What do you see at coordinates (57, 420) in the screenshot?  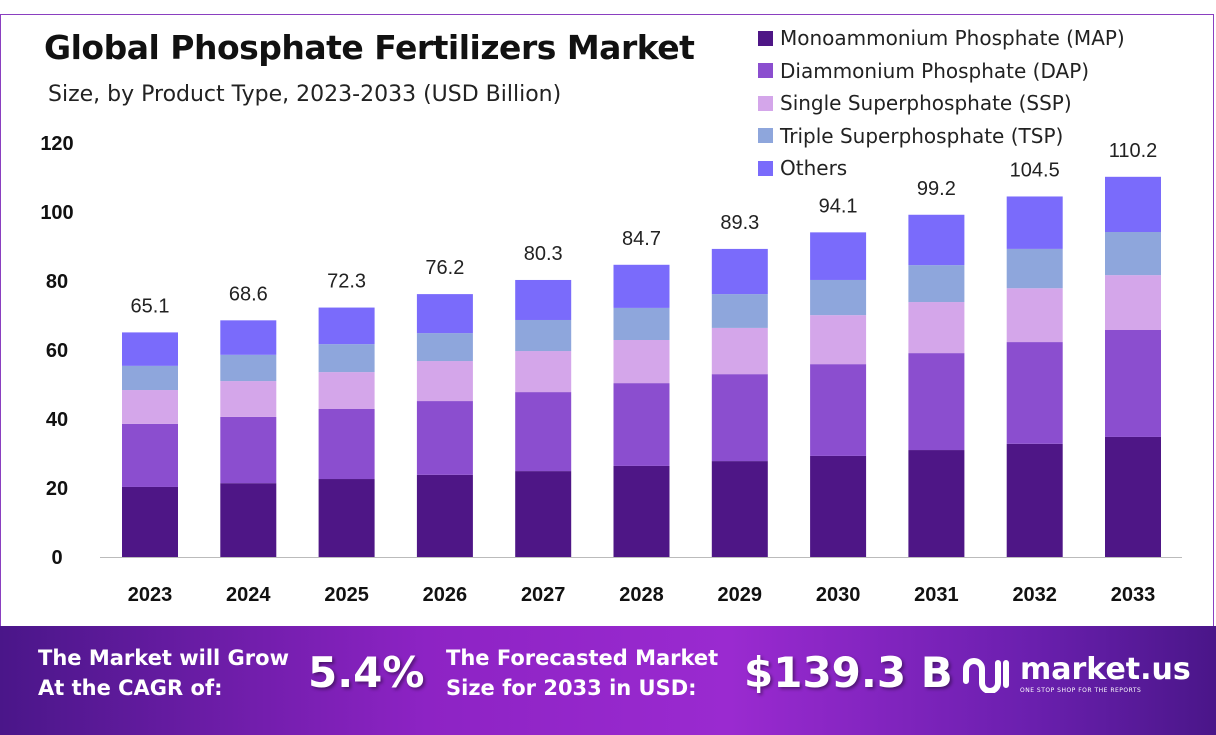 I see `y-tick-label: 40` at bounding box center [57, 420].